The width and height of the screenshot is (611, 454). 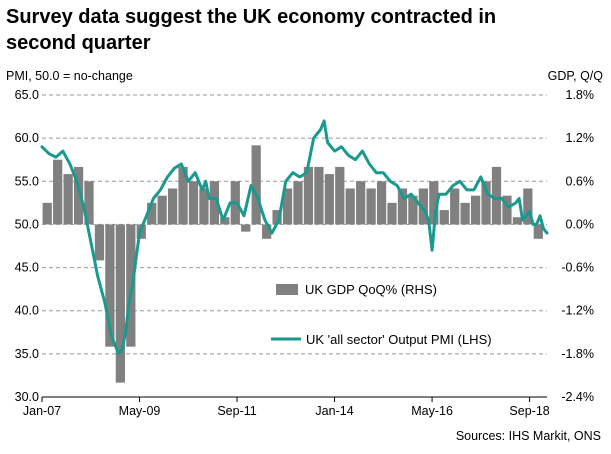 What do you see at coordinates (27, 138) in the screenshot?
I see `left-axis-tick-label: 60.0` at bounding box center [27, 138].